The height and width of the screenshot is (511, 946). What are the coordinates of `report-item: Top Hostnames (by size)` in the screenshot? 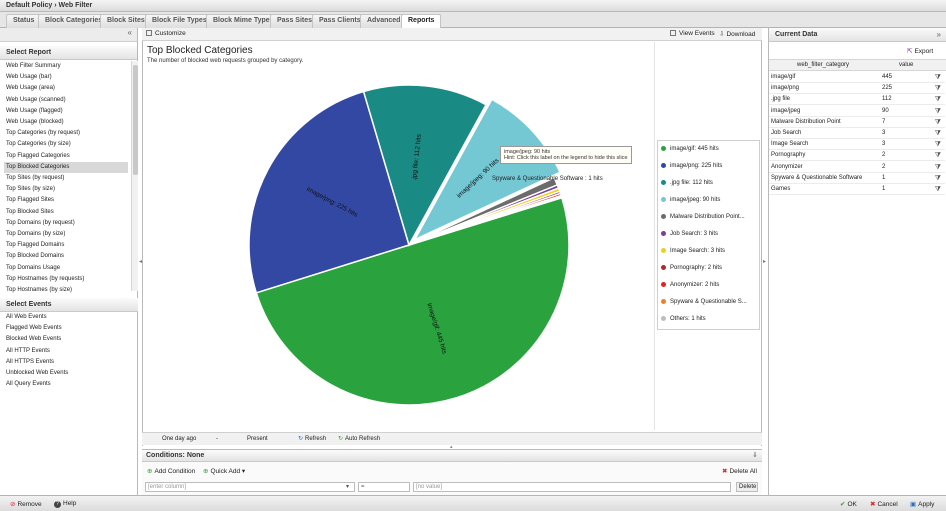 It's located at (39, 290).